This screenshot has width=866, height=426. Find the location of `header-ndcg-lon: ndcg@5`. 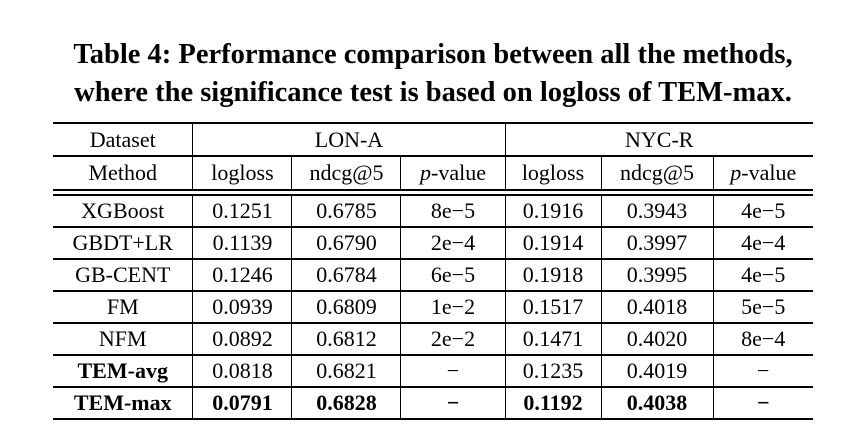

header-ndcg-lon: ndcg@5 is located at coordinates (346, 176).